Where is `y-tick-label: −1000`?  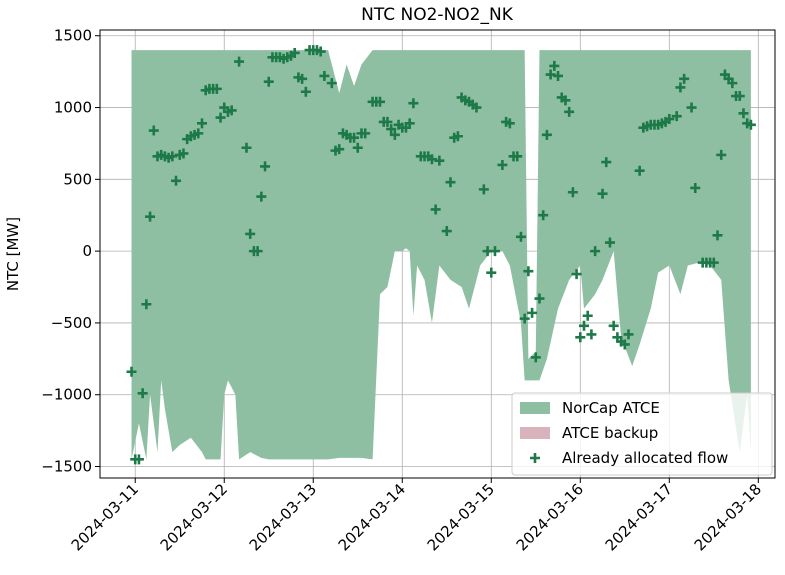
y-tick-label: −1000 is located at coordinates (66, 395).